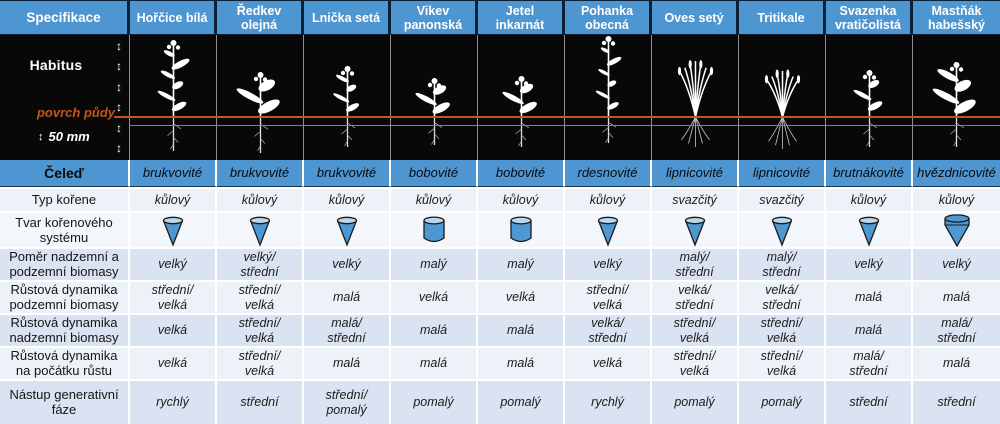 The image size is (1000, 424). I want to click on plant-silhouette-2-icon, so click(260, 97).